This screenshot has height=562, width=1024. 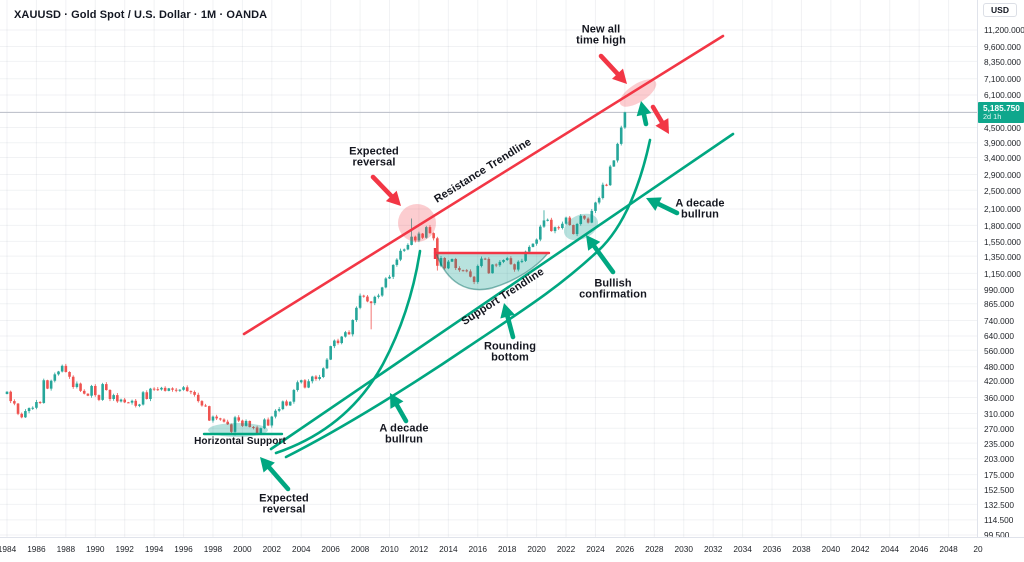 I want to click on price-tick-label: 152.500, so click(x=999, y=489).